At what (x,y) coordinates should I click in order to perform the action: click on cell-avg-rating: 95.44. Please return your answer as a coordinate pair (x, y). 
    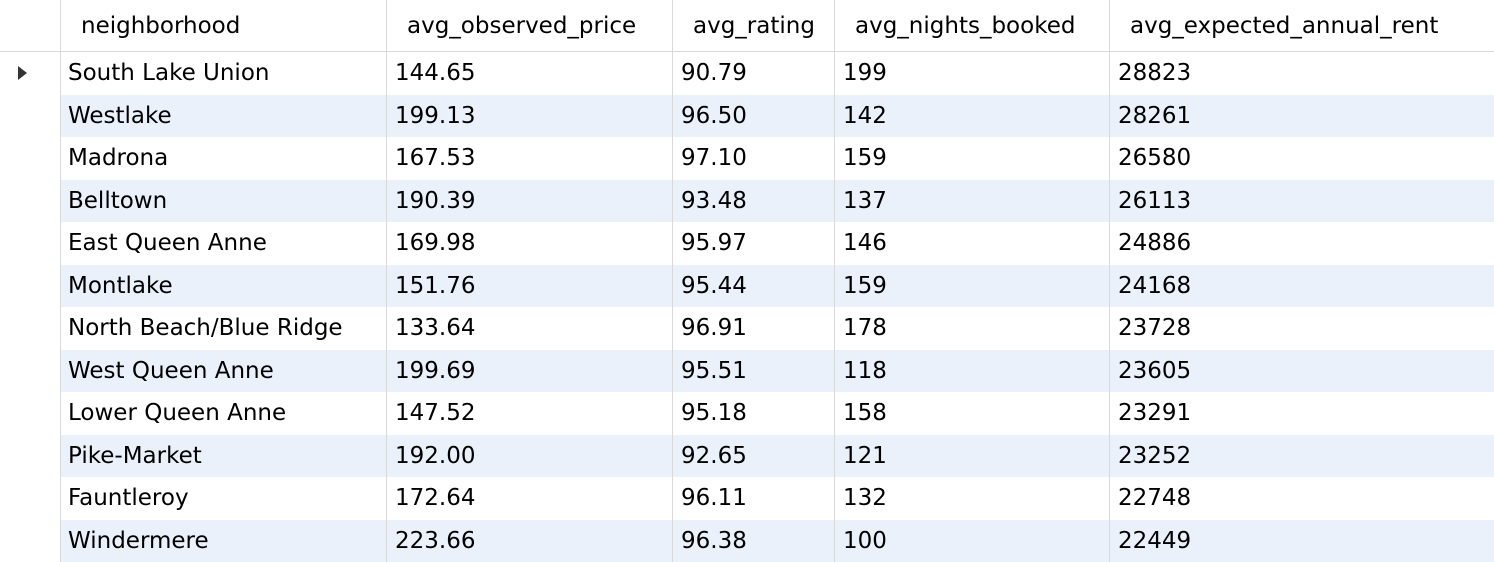
    Looking at the image, I should click on (754, 286).